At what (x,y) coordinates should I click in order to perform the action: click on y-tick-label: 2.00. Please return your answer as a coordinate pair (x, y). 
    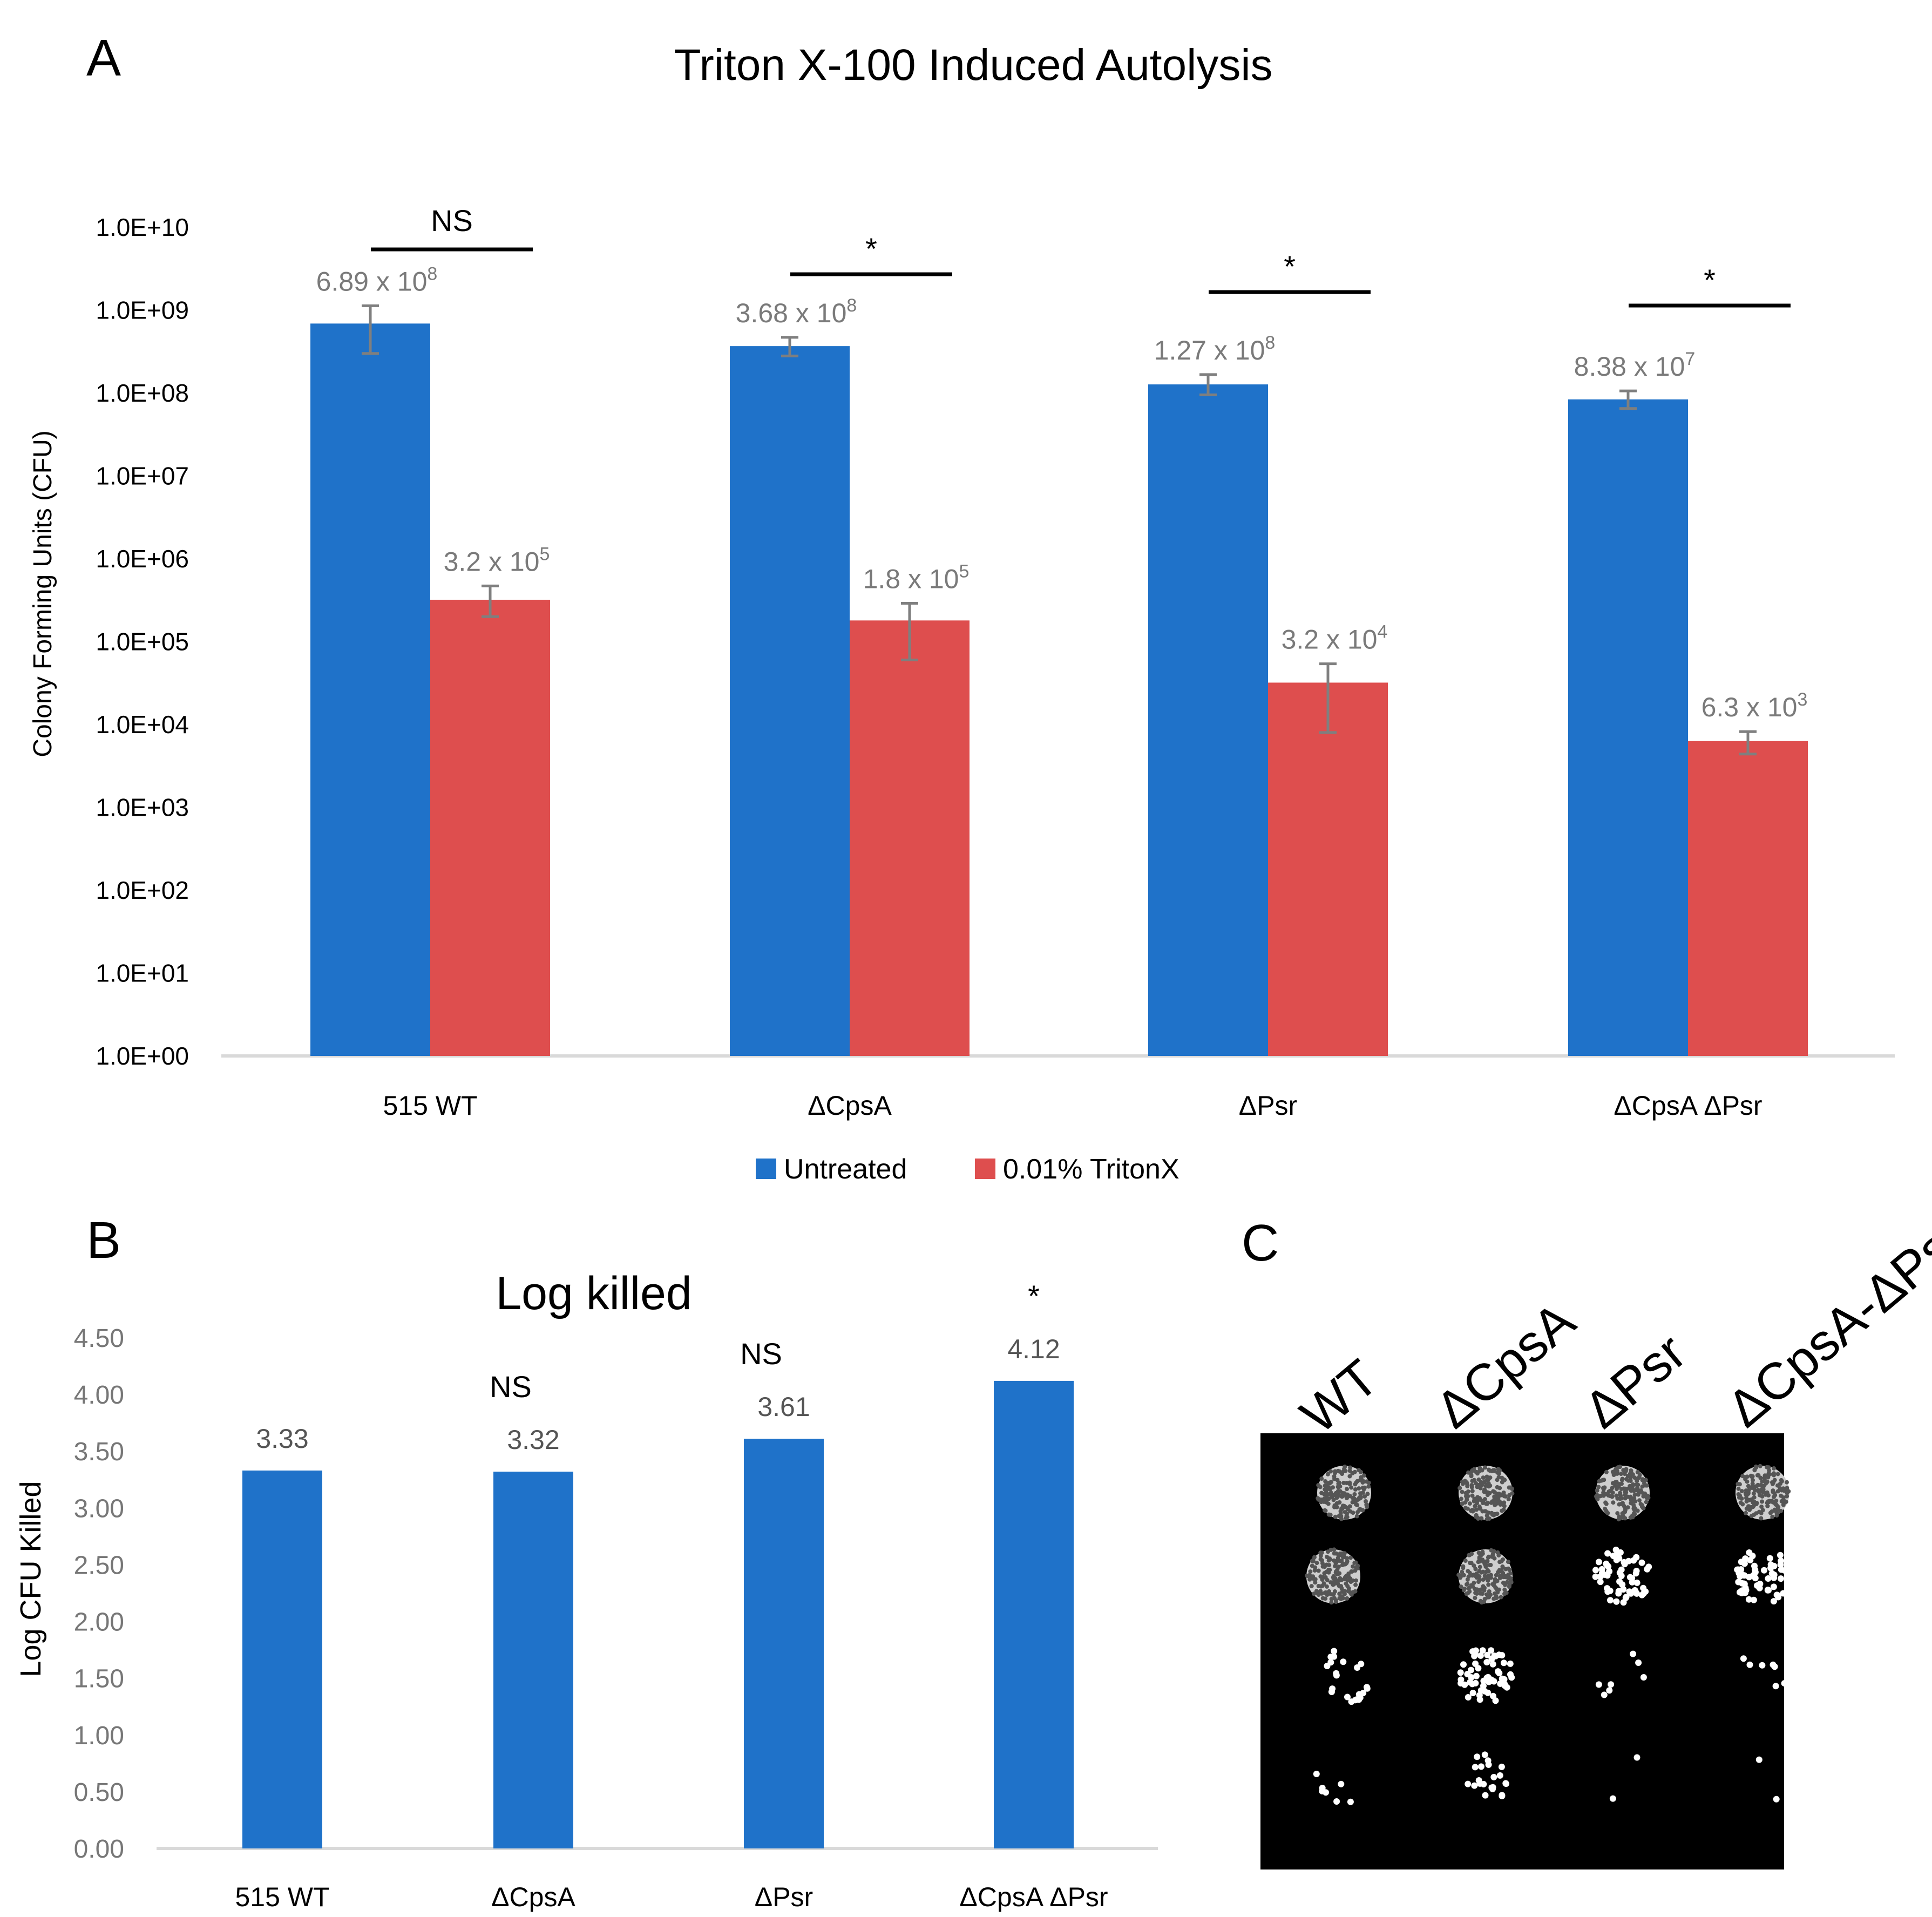
    Looking at the image, I should click on (99, 1622).